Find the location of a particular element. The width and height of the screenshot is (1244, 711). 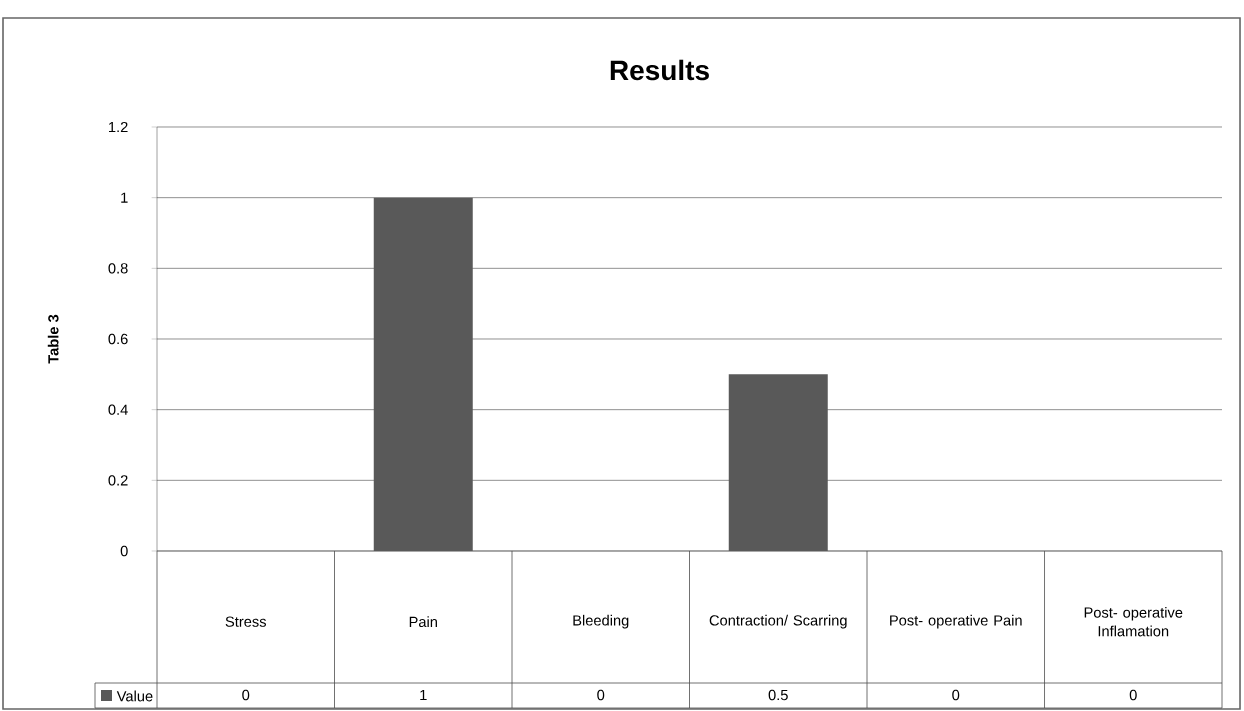

x-tick-label: Stress is located at coordinates (245, 621).